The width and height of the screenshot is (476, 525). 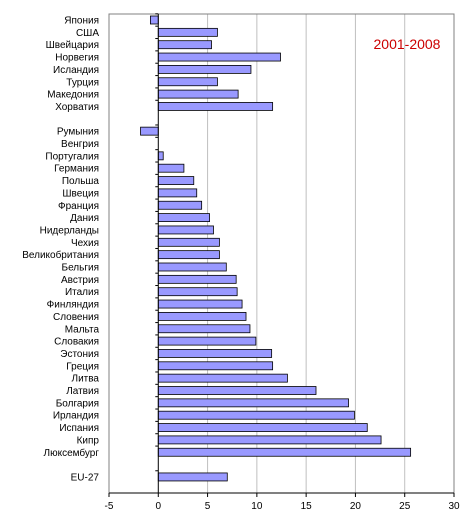 I want to click on x-tick-label: 30, so click(x=454, y=506).